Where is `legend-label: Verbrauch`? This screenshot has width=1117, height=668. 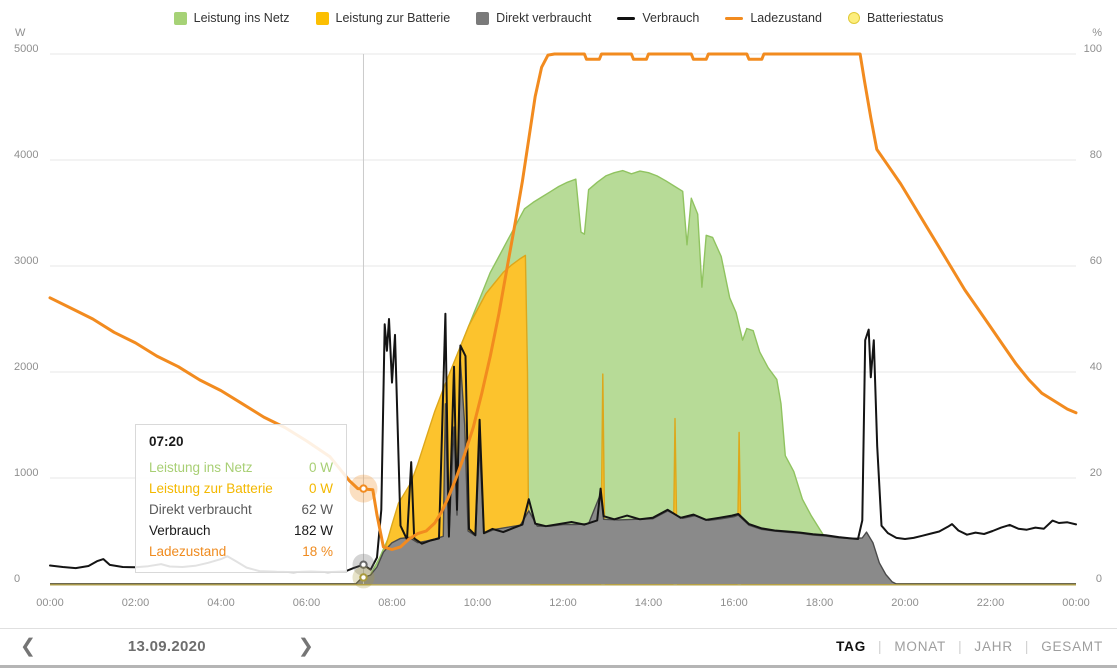 legend-label: Verbrauch is located at coordinates (671, 18).